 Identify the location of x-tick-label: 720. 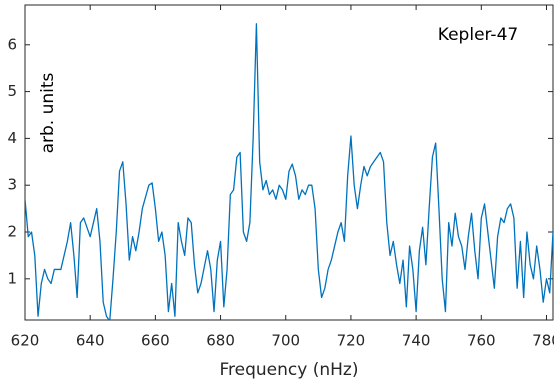
(351, 341).